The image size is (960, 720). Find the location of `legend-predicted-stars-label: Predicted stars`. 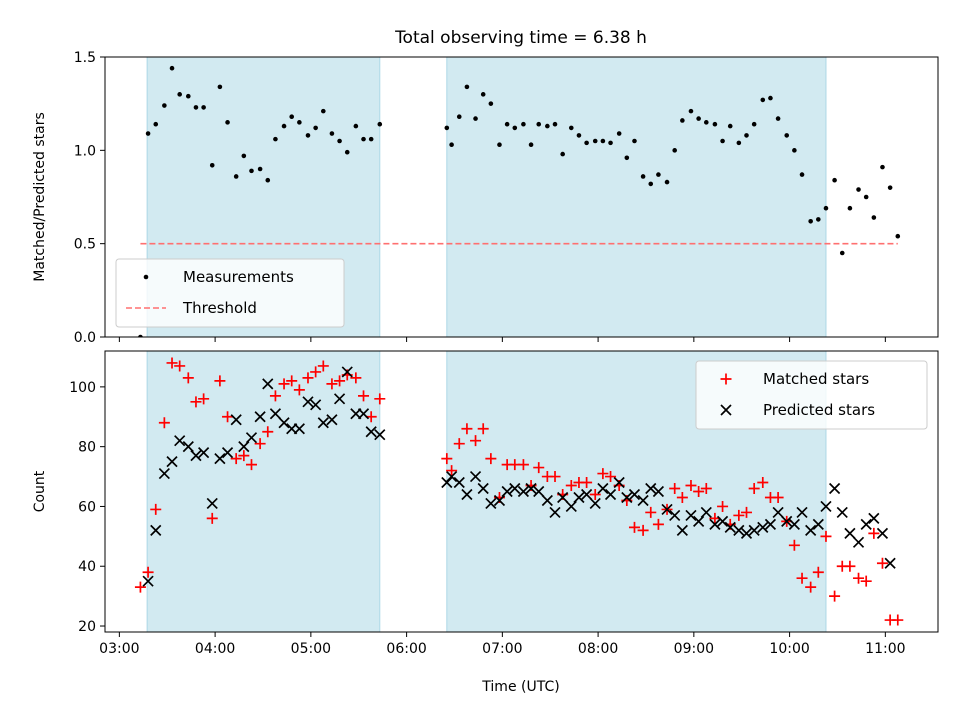

legend-predicted-stars-label: Predicted stars is located at coordinates (819, 410).